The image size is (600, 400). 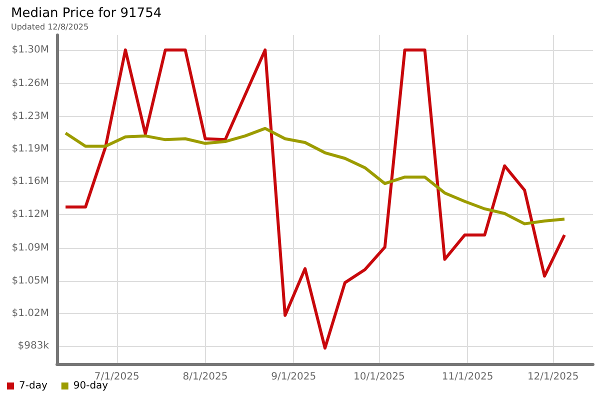 I want to click on x-tick-label: 8/1/2025, so click(x=205, y=377).